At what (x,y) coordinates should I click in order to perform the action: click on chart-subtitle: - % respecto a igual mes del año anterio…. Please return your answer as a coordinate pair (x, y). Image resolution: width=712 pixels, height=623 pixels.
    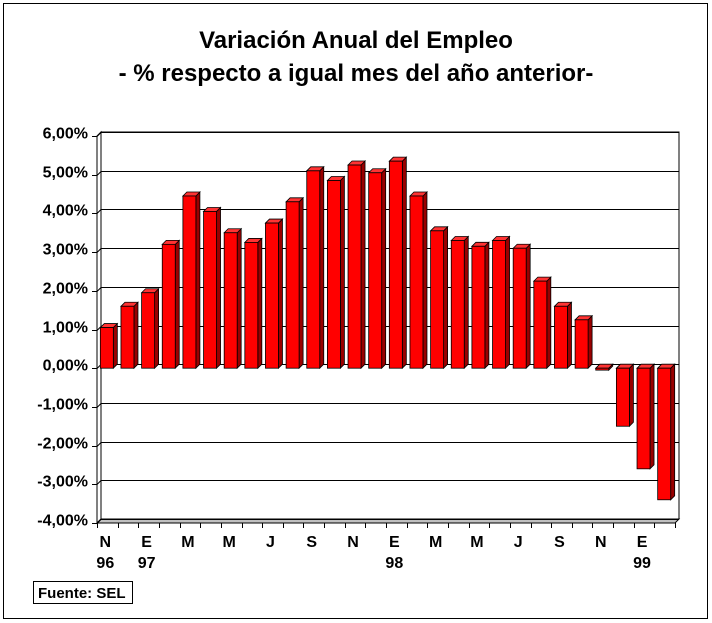
    Looking at the image, I should click on (356, 73).